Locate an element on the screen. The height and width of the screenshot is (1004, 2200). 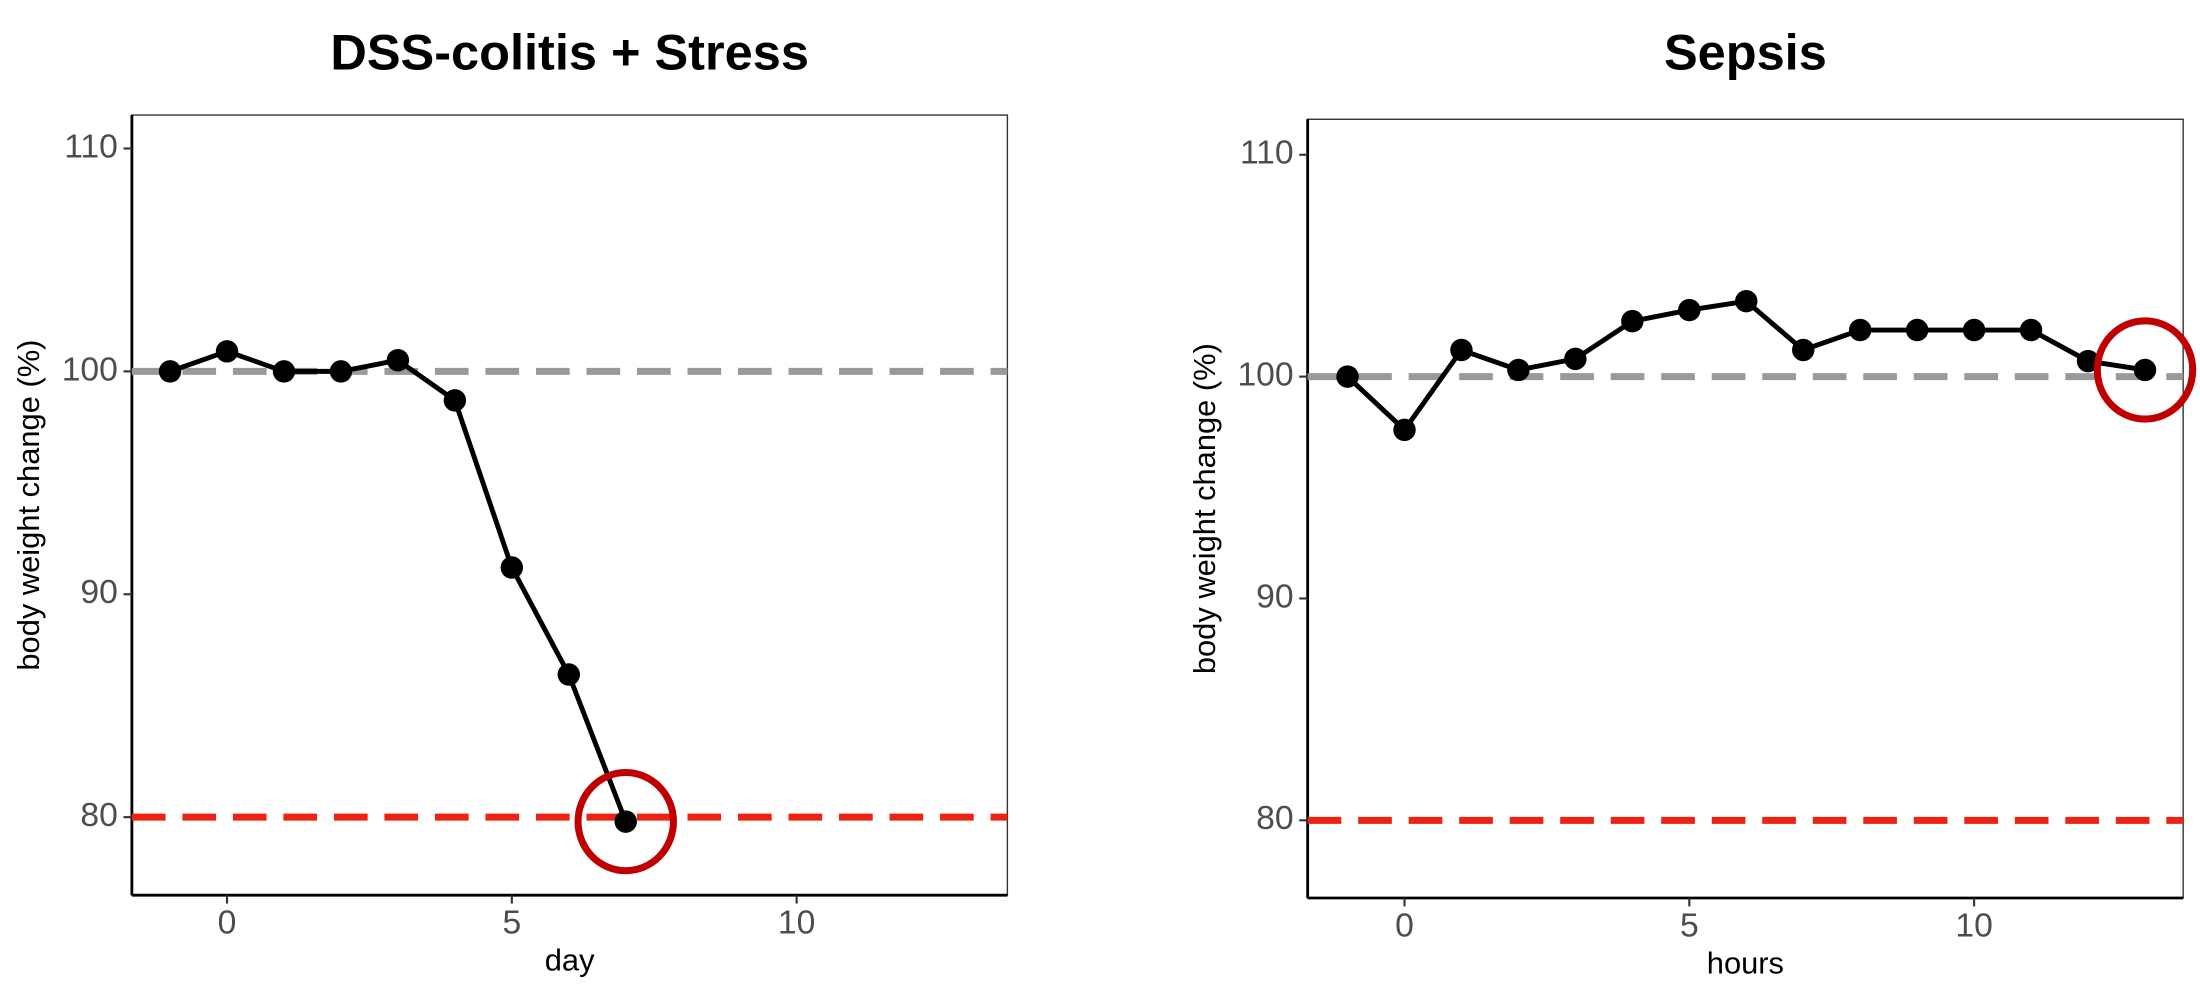
chart-title: DSS-colitis + Stress is located at coordinates (569, 51).